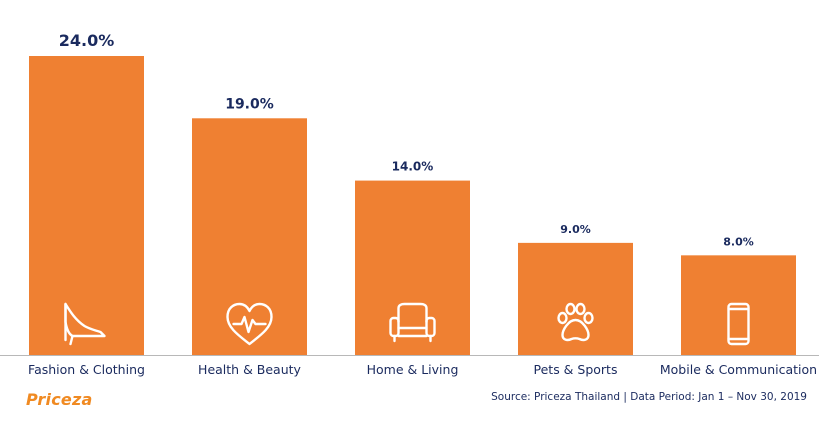 The image size is (819, 424). What do you see at coordinates (249, 104) in the screenshot?
I see `value-label-health-beauty: 19.0%` at bounding box center [249, 104].